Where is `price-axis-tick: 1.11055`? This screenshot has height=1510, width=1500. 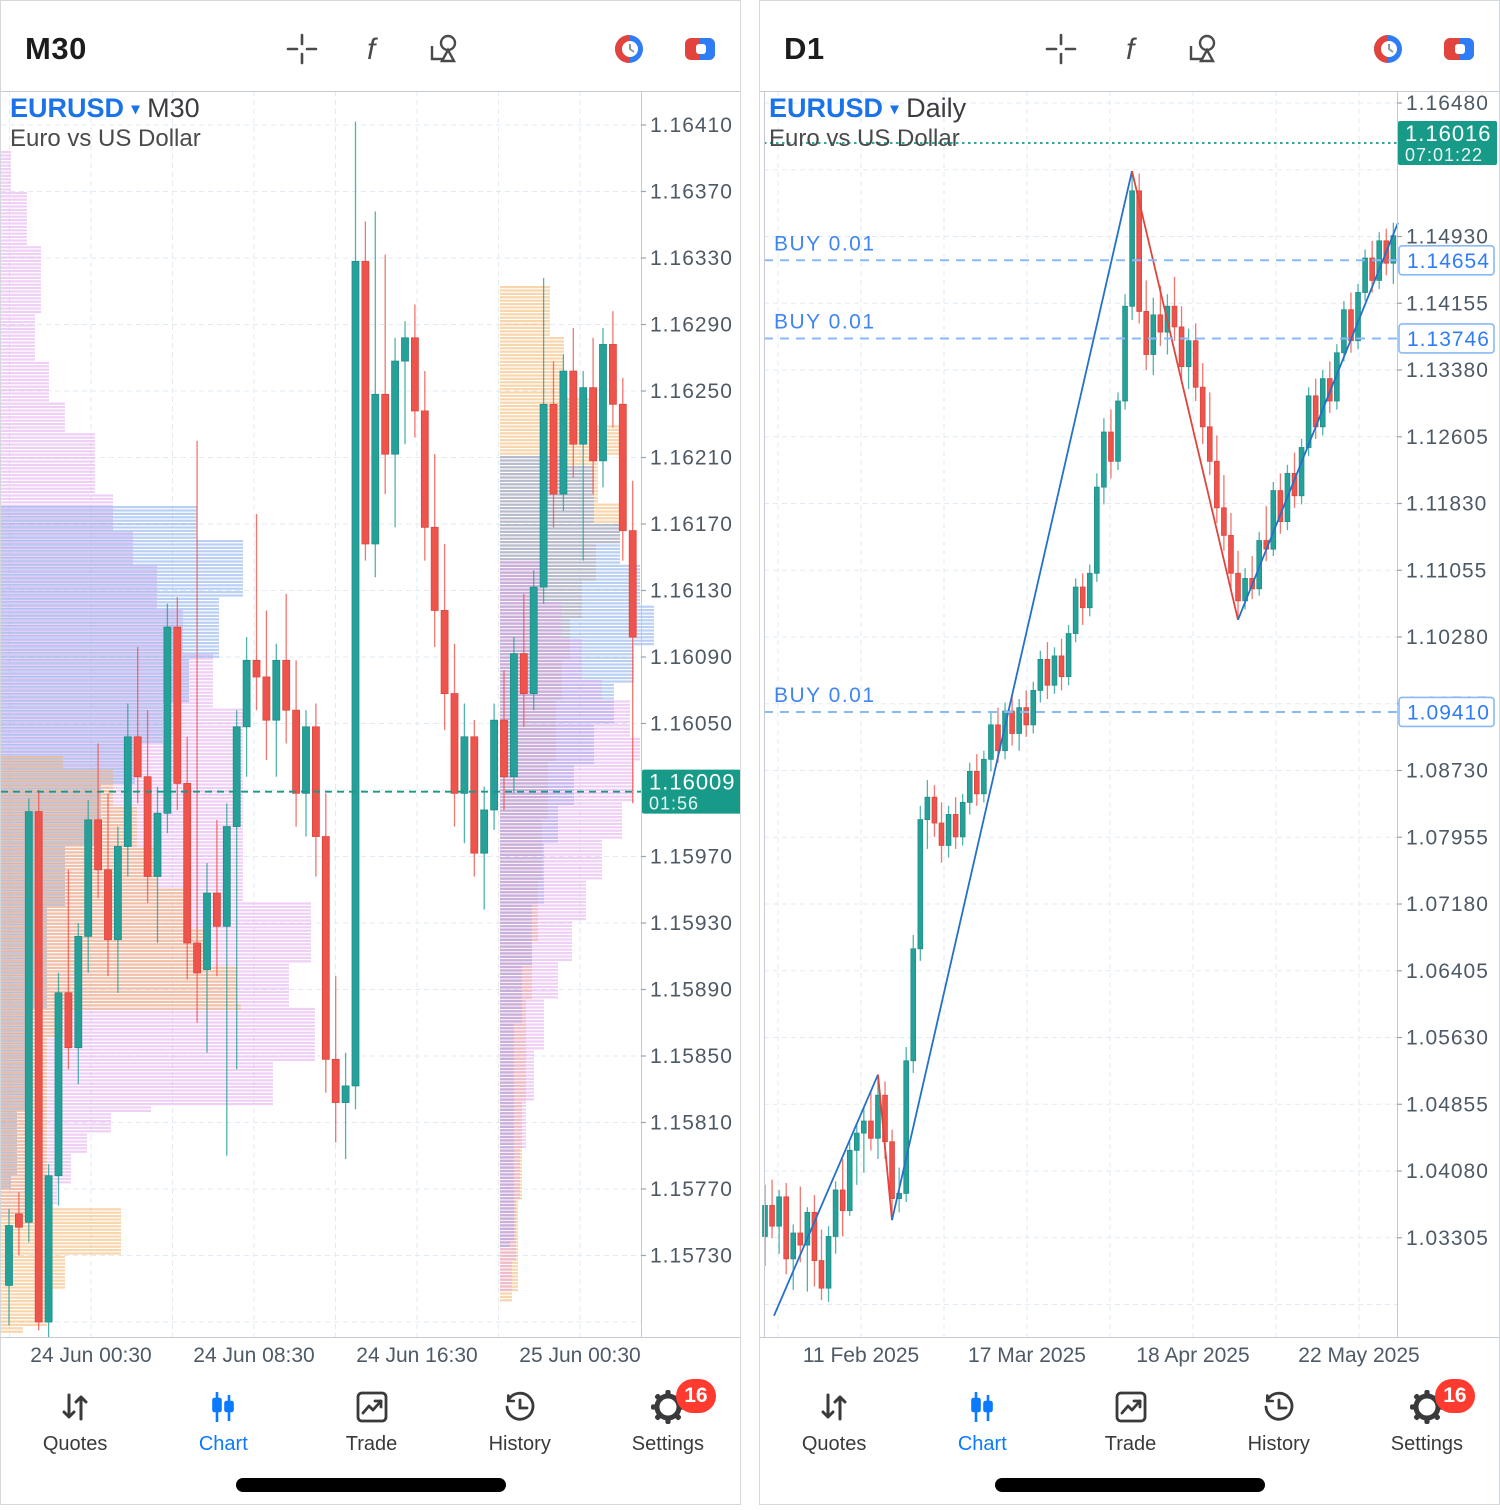 price-axis-tick: 1.11055 is located at coordinates (1446, 570).